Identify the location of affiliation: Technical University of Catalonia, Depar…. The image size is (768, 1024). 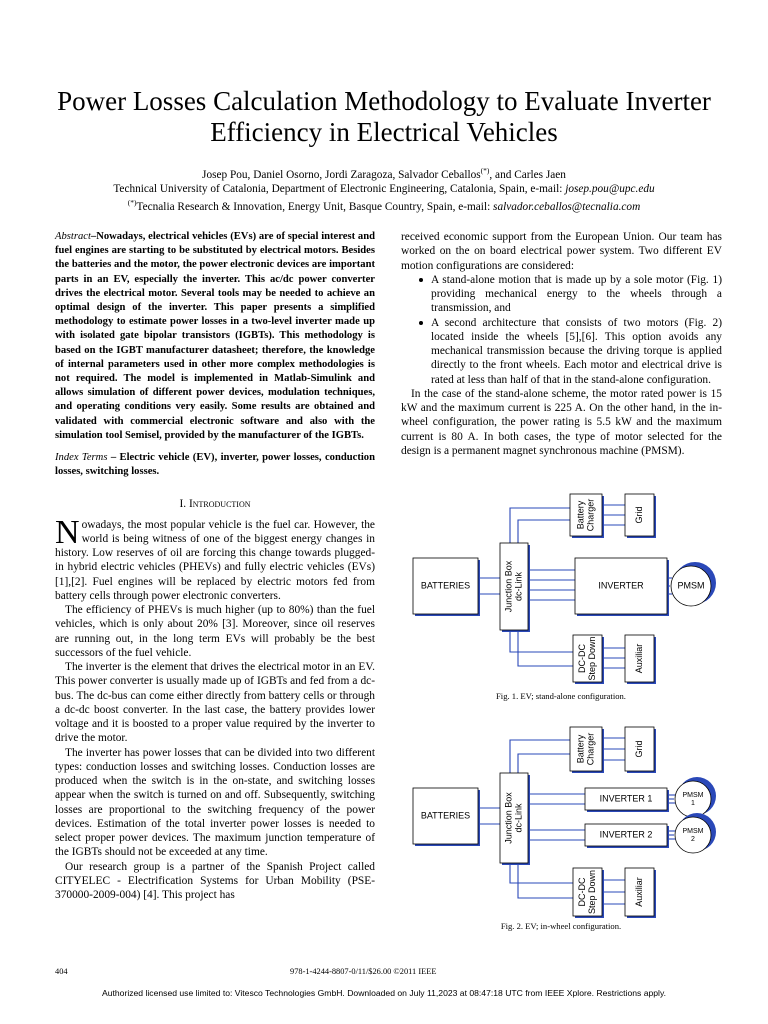
(384, 189).